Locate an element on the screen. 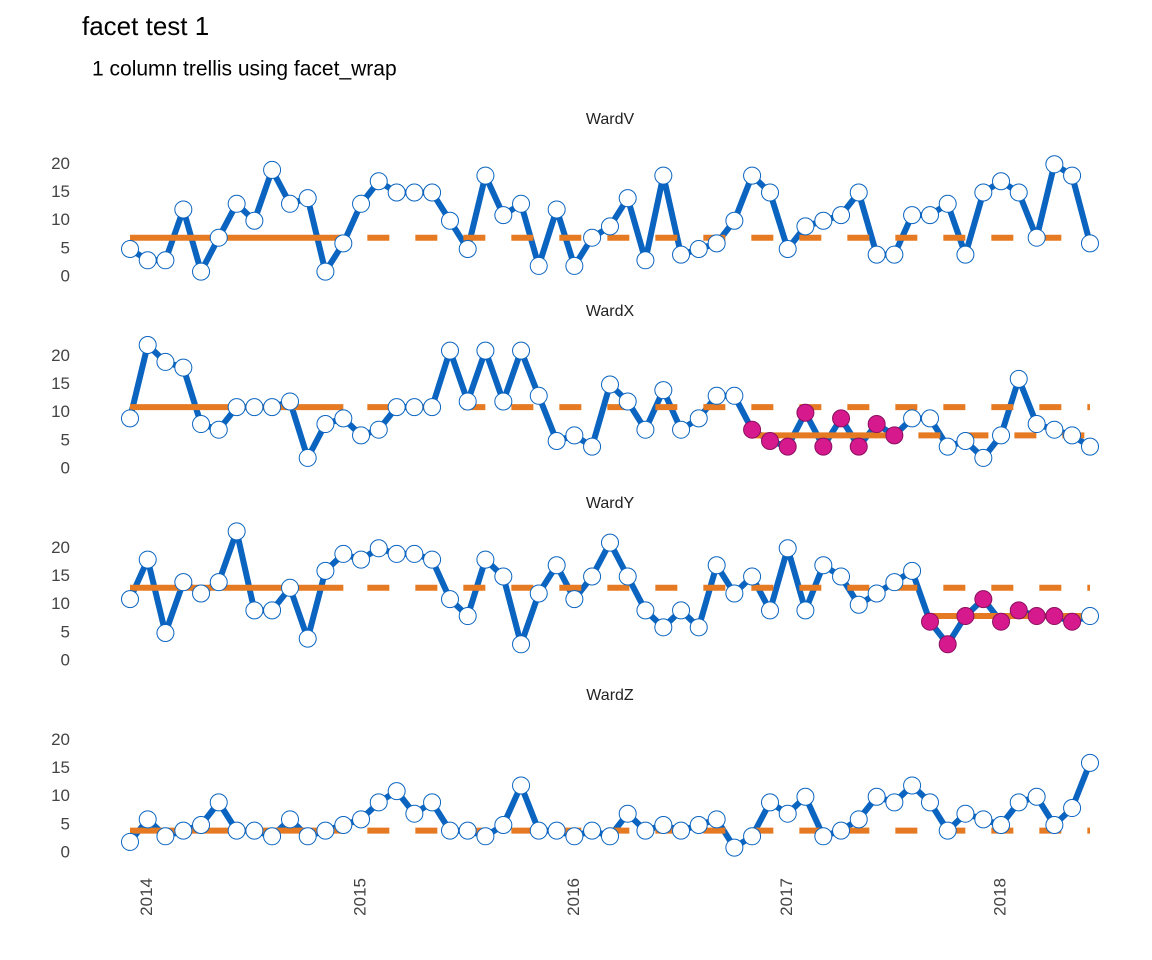 The height and width of the screenshot is (960, 1152). facet-title: WardZ is located at coordinates (610, 695).